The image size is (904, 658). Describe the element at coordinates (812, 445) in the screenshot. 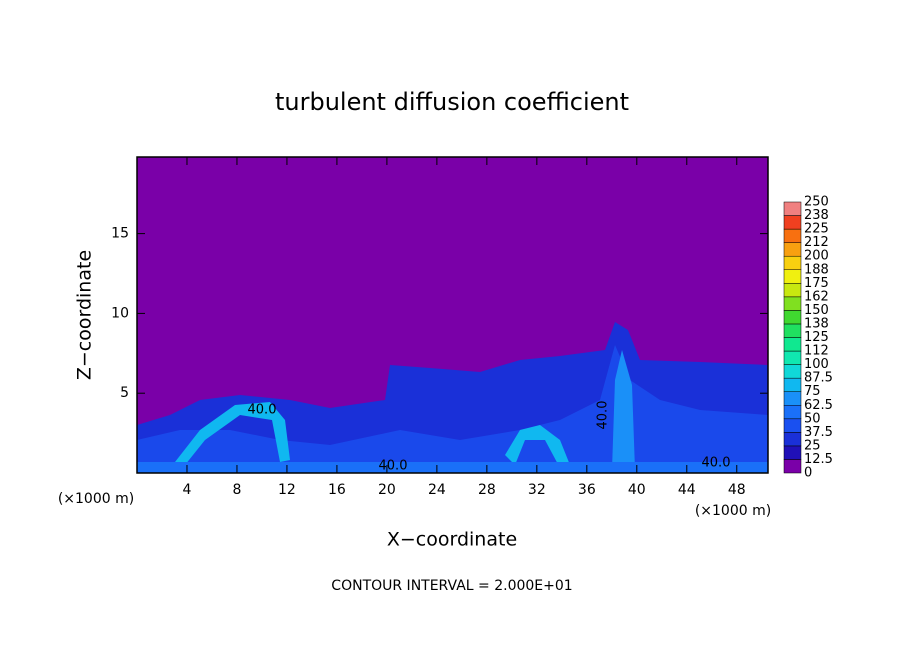

I see `colorbar-label: 25` at that location.